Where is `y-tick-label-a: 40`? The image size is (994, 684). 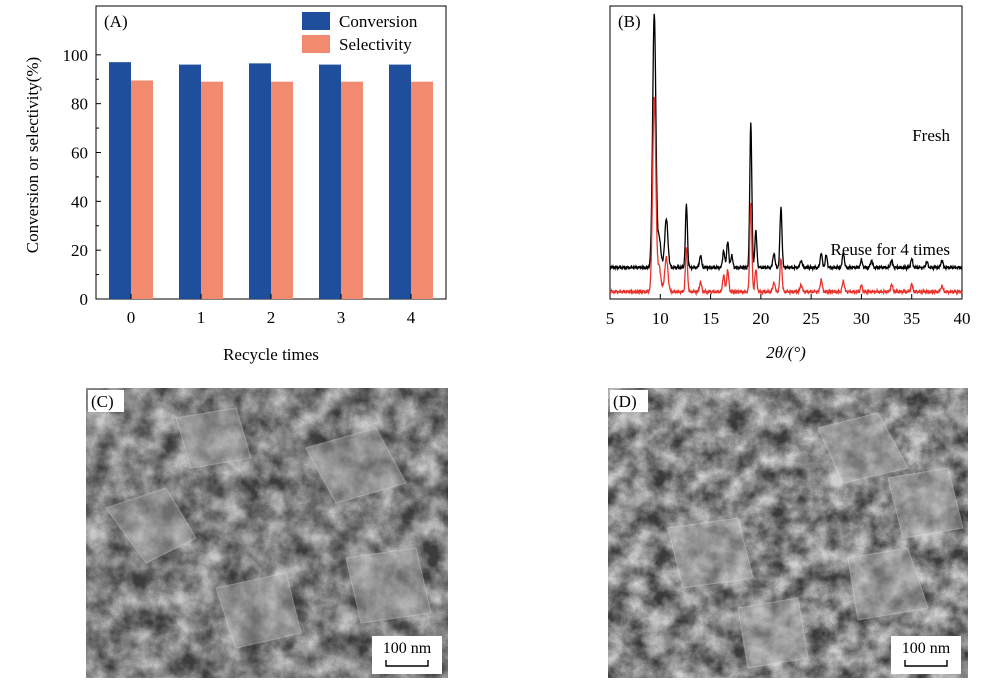 y-tick-label-a: 40 is located at coordinates (79, 201).